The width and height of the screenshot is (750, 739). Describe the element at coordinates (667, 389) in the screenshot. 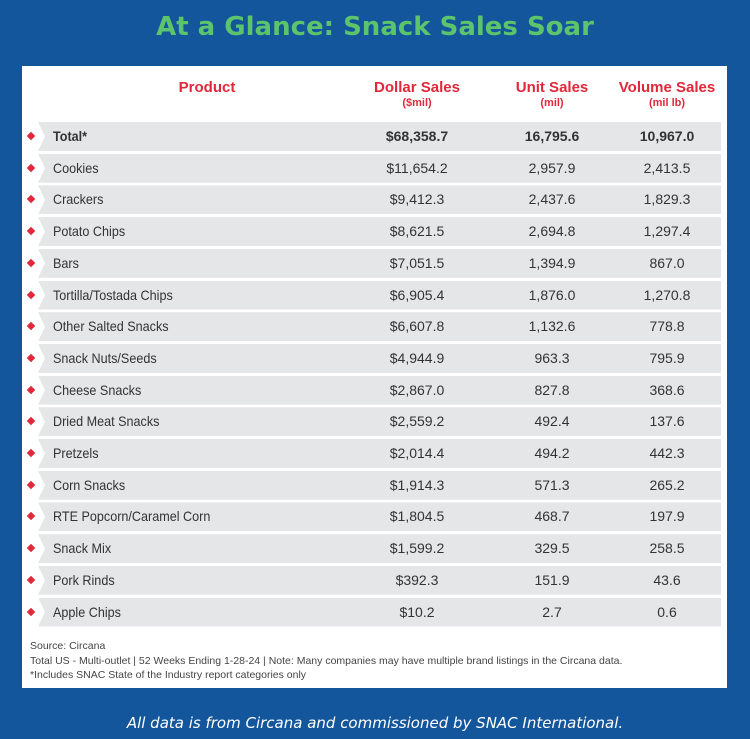

I see `volume-sales: 368.6` at that location.